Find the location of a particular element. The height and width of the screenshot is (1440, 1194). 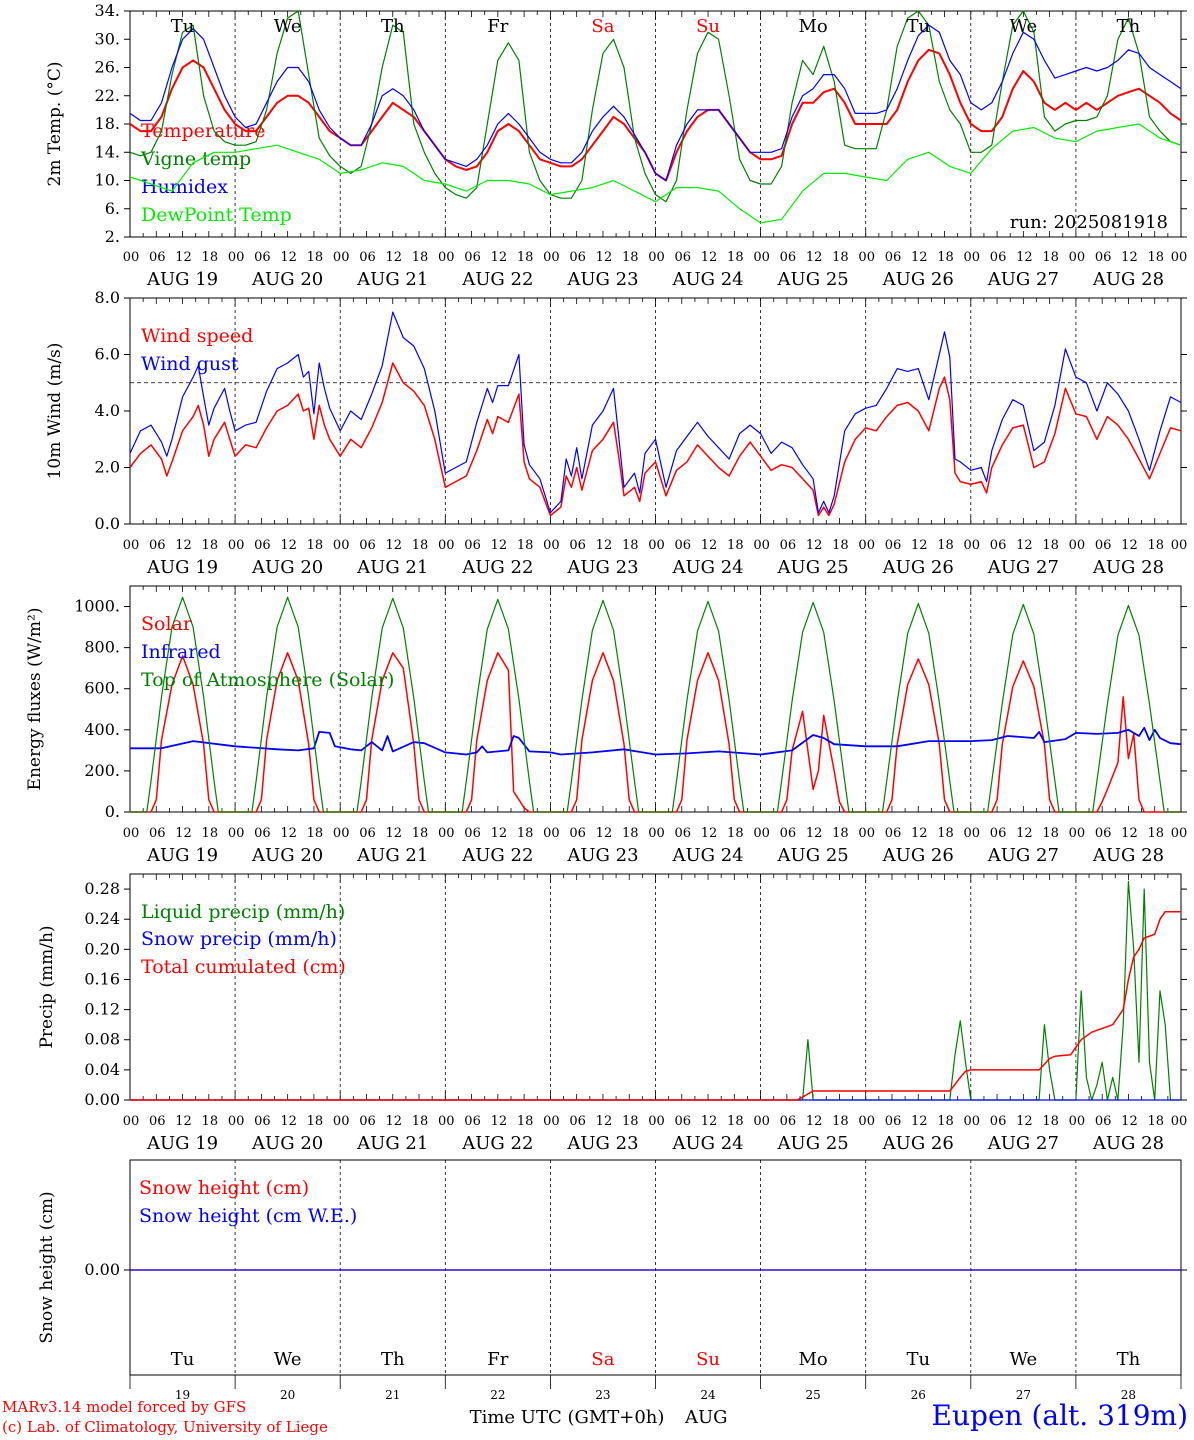

y-tick-label: 600. is located at coordinates (102, 688).